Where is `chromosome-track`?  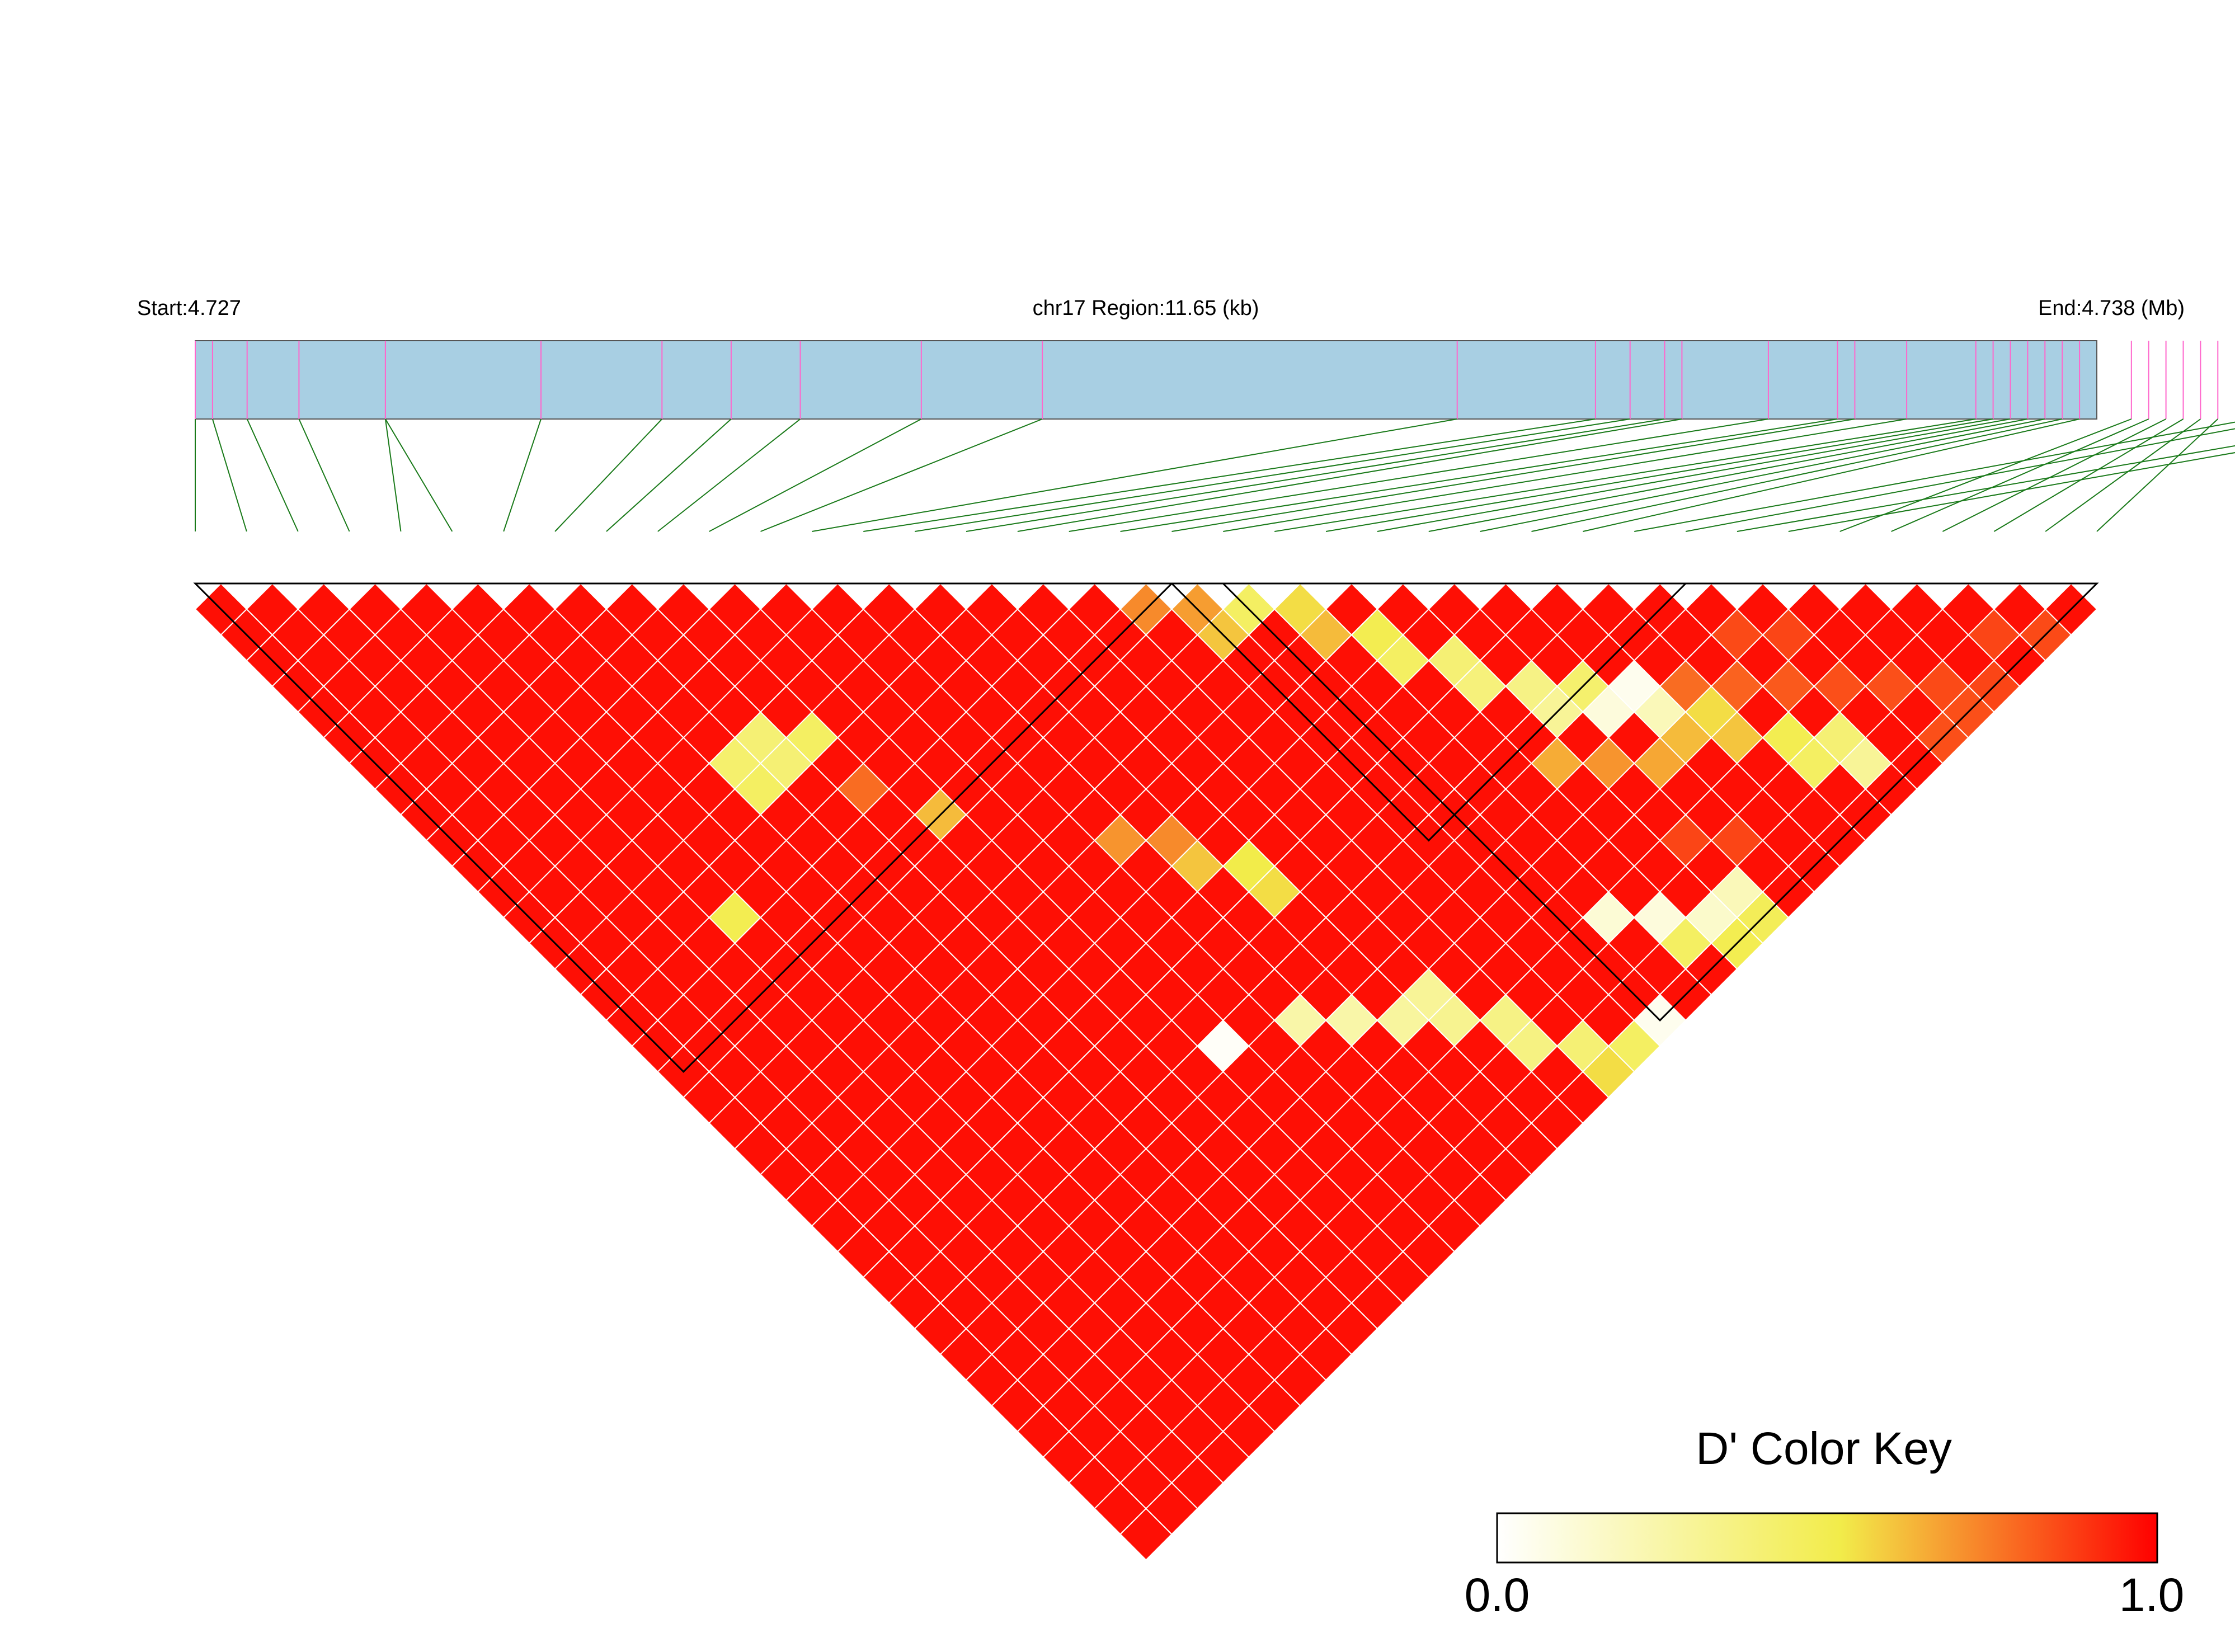 chromosome-track is located at coordinates (1146, 380).